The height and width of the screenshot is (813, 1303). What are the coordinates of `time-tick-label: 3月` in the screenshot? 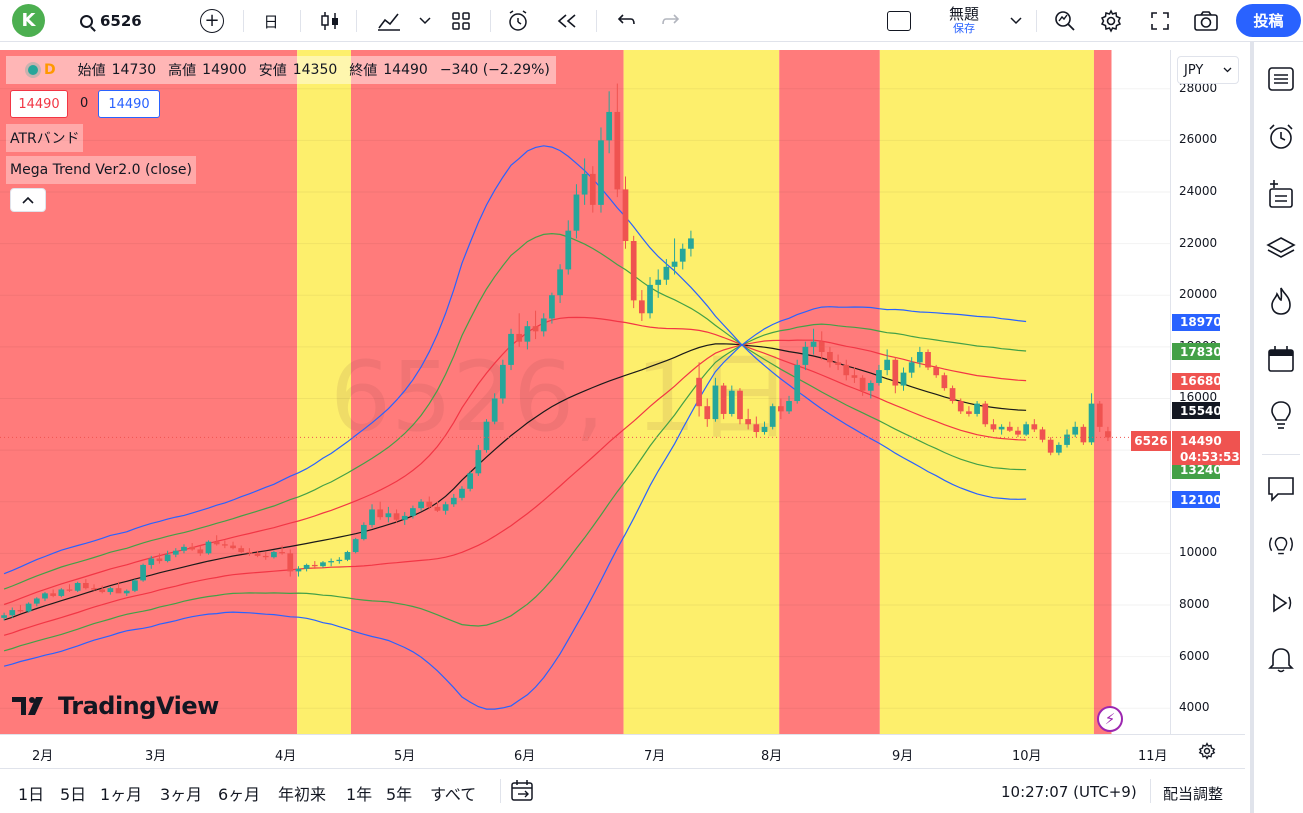 It's located at (156, 756).